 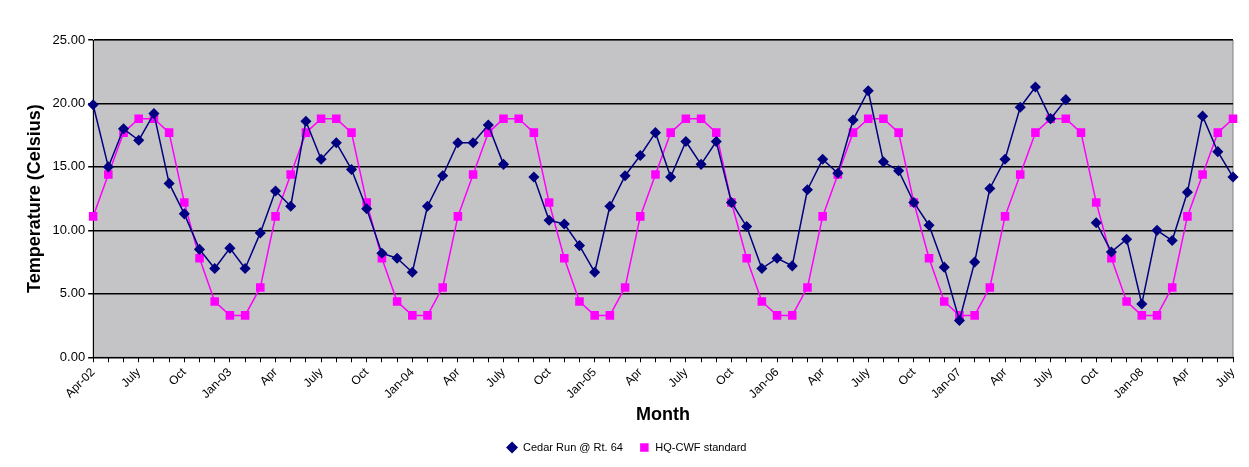 What do you see at coordinates (663, 414) in the screenshot?
I see `x-axis-title: Month` at bounding box center [663, 414].